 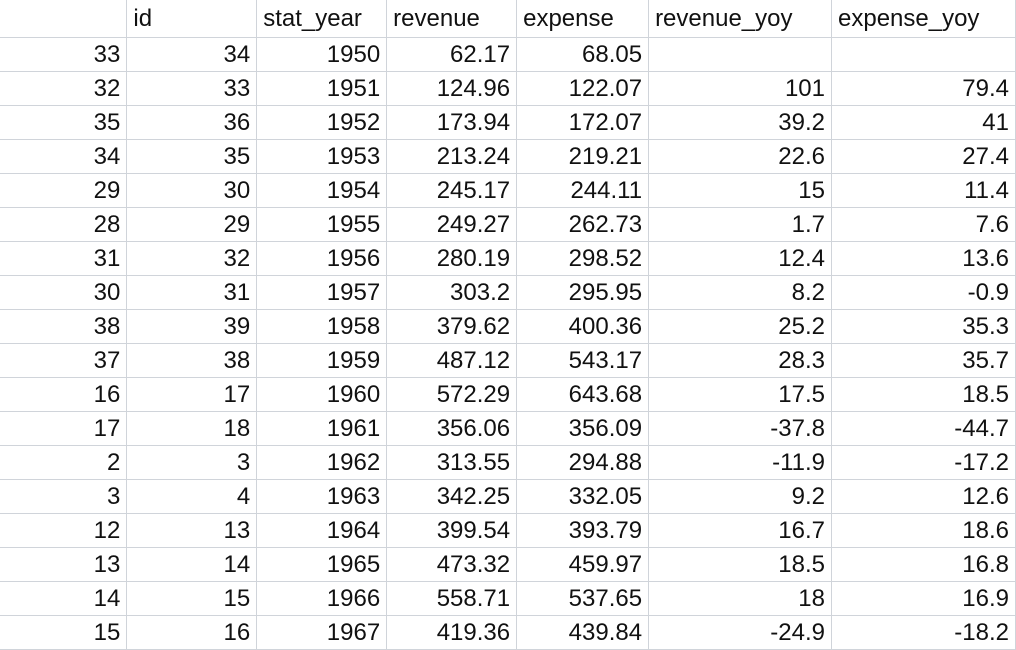 What do you see at coordinates (740, 462) in the screenshot?
I see `cell-revenue-yoy: -11.9` at bounding box center [740, 462].